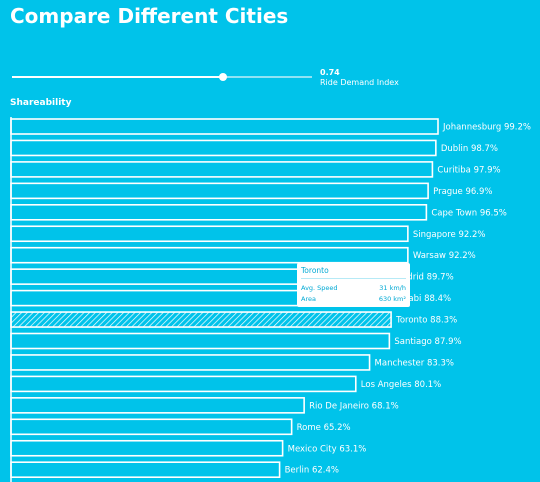 Image resolution: width=540 pixels, height=482 pixels. I want to click on bar-label: Rio De Janeiro 68.1%, so click(354, 406).